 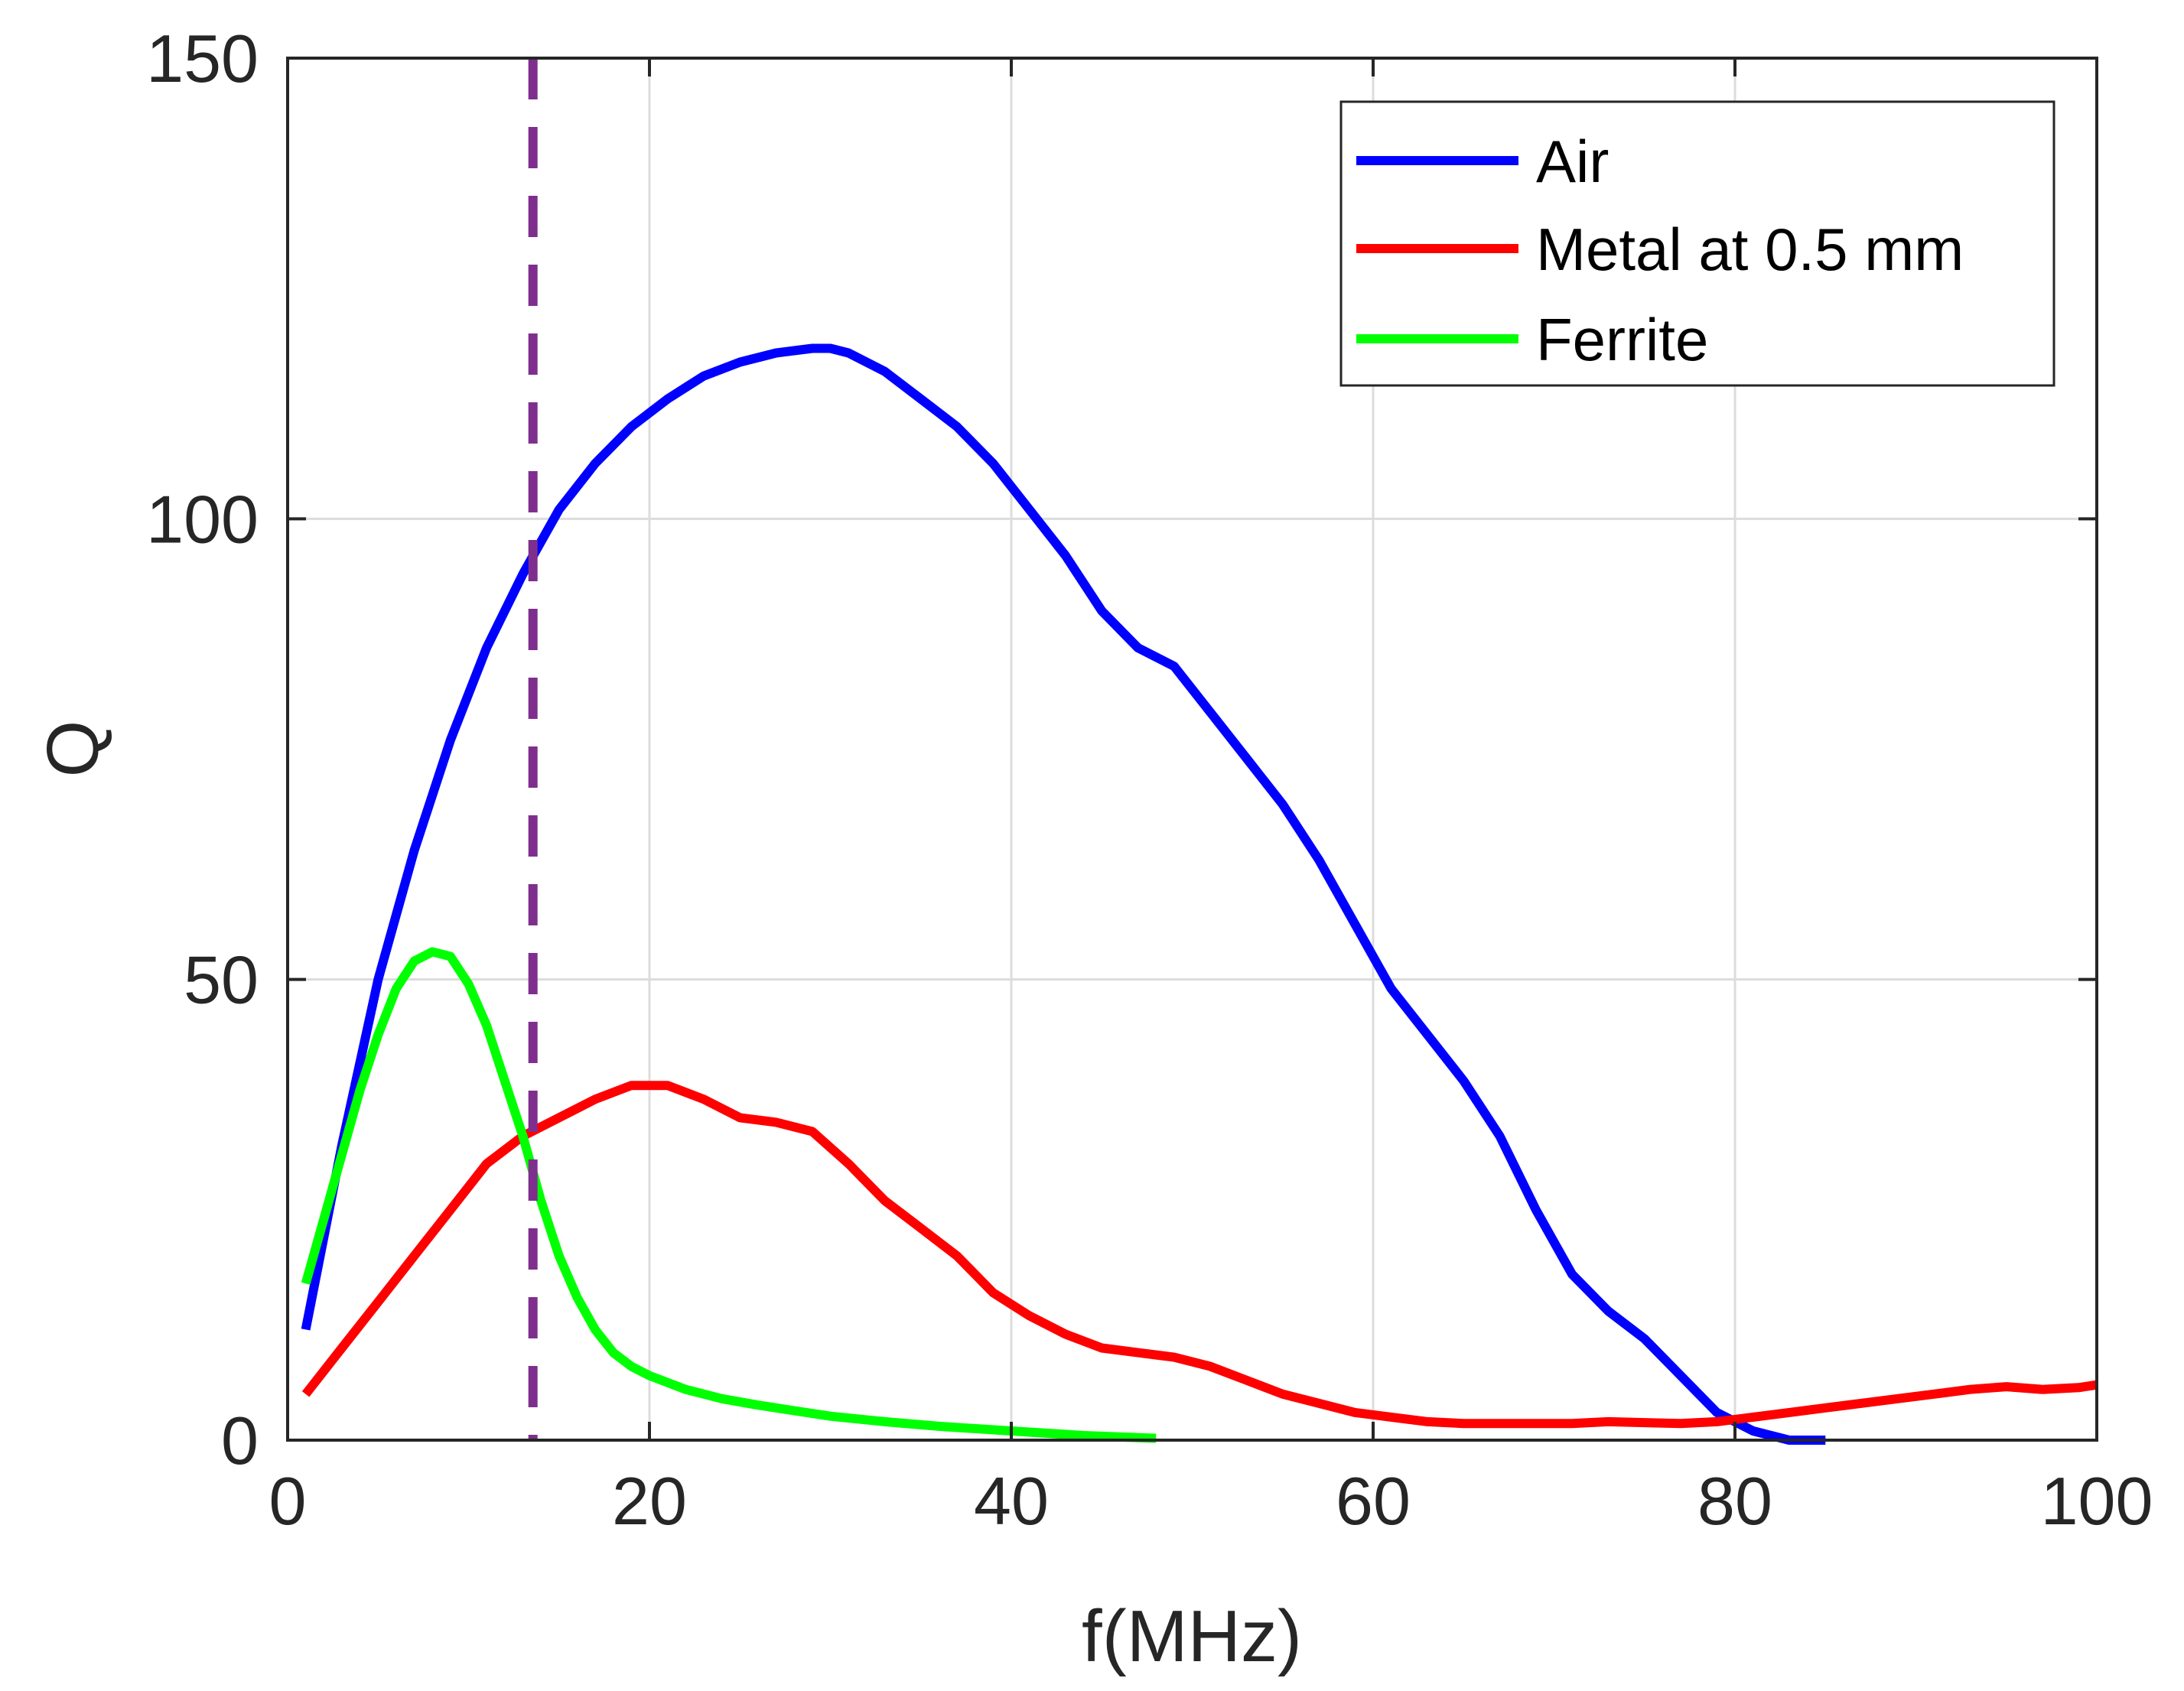 What do you see at coordinates (649, 1501) in the screenshot?
I see `x-tick-label: 20` at bounding box center [649, 1501].